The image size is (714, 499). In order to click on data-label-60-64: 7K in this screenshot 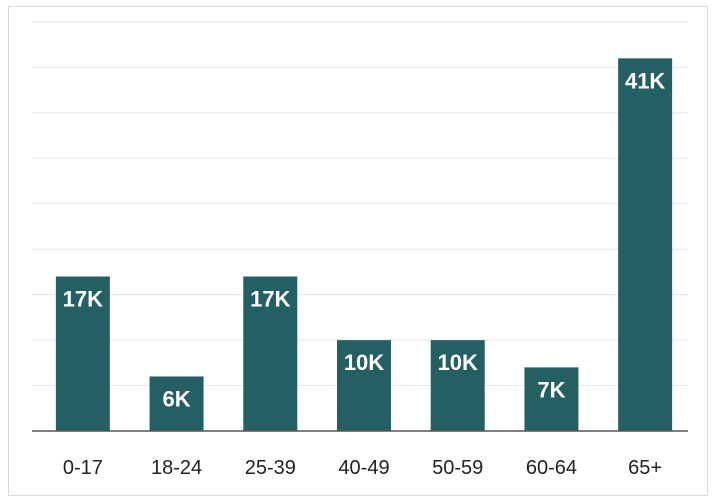, I will do `click(551, 389)`.